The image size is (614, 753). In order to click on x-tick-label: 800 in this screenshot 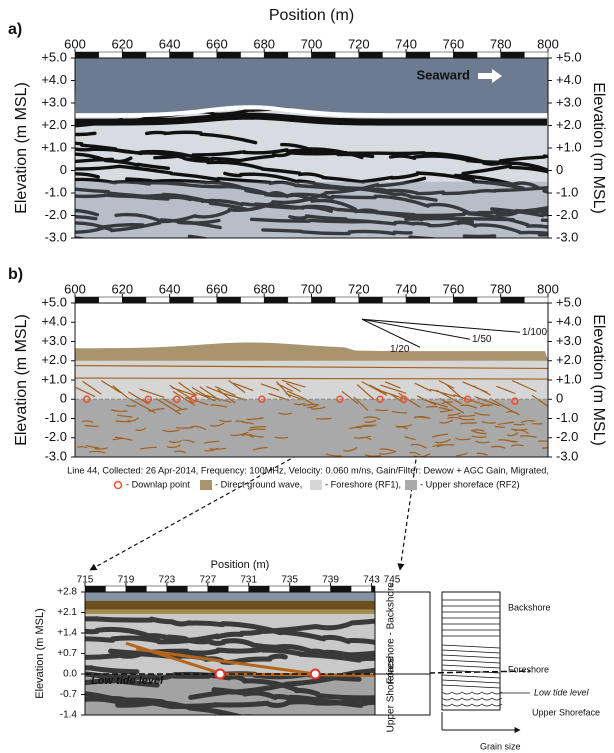, I will do `click(548, 288)`.